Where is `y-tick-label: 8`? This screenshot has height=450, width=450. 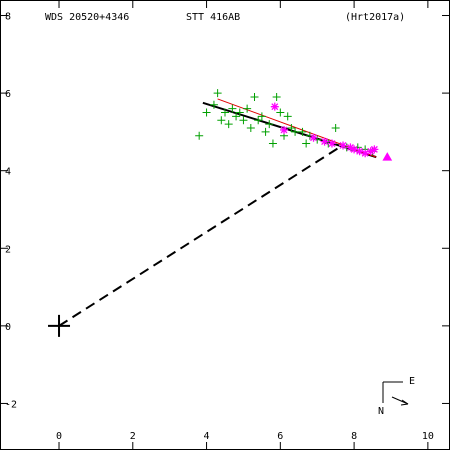
y-tick-label: 8 is located at coordinates (8, 17).